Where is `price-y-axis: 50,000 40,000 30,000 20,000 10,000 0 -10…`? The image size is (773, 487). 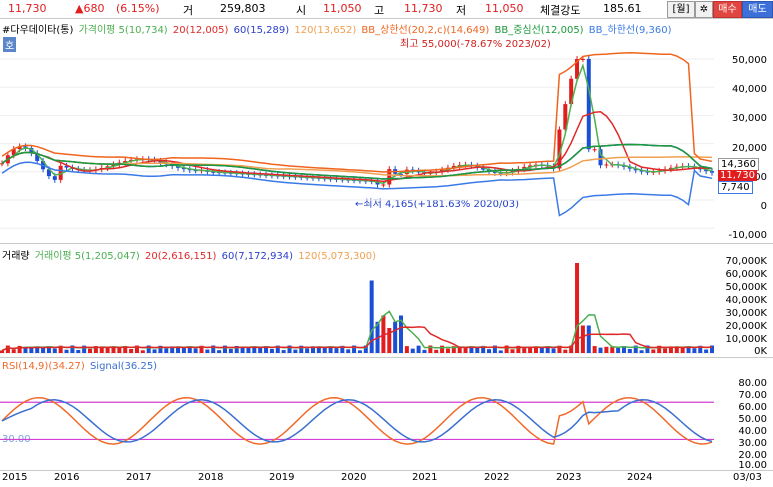 price-y-axis: 50,000 40,000 30,000 20,000 10,000 0 -10… is located at coordinates (744, 131).